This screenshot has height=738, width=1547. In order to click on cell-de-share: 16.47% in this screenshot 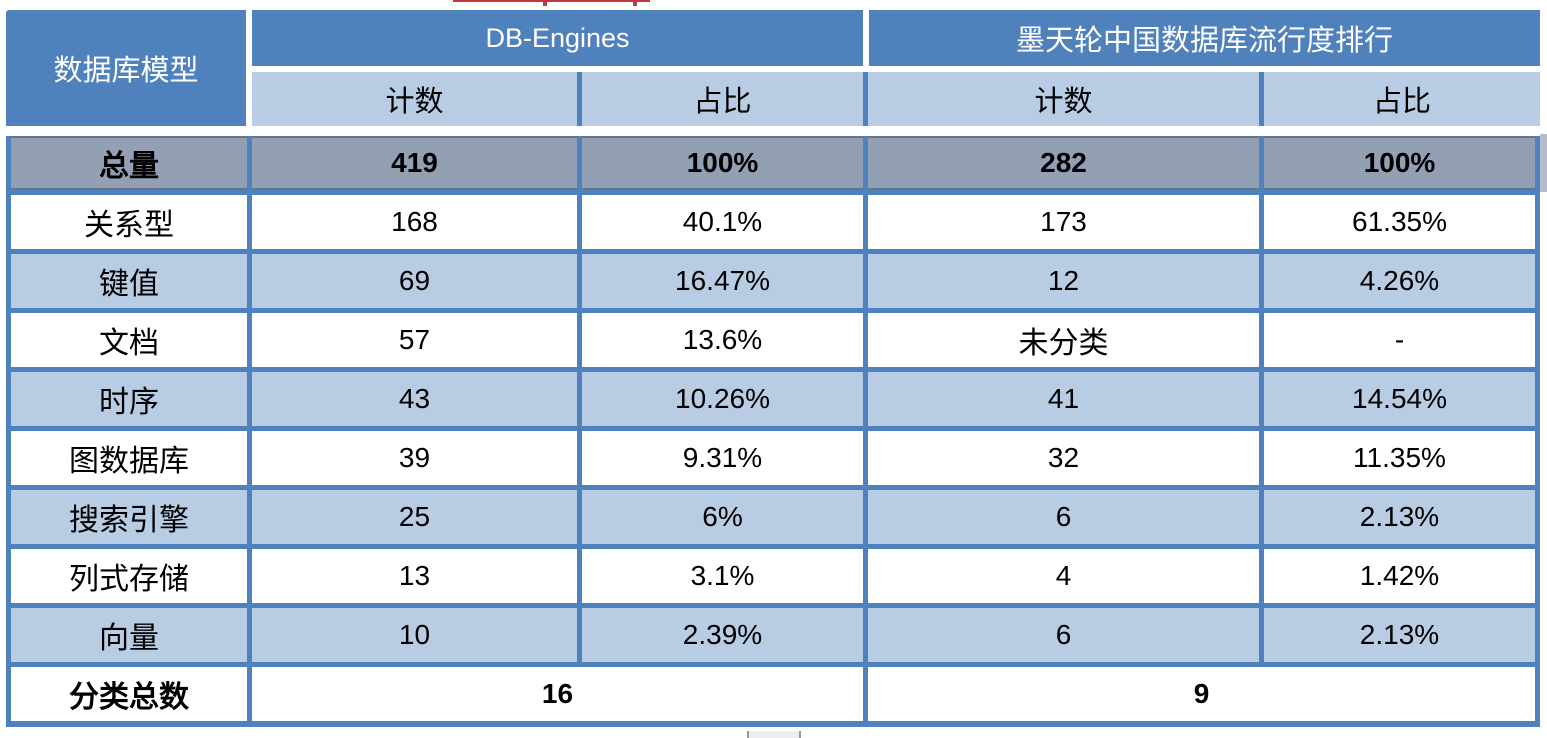, I will do `click(722, 281)`.